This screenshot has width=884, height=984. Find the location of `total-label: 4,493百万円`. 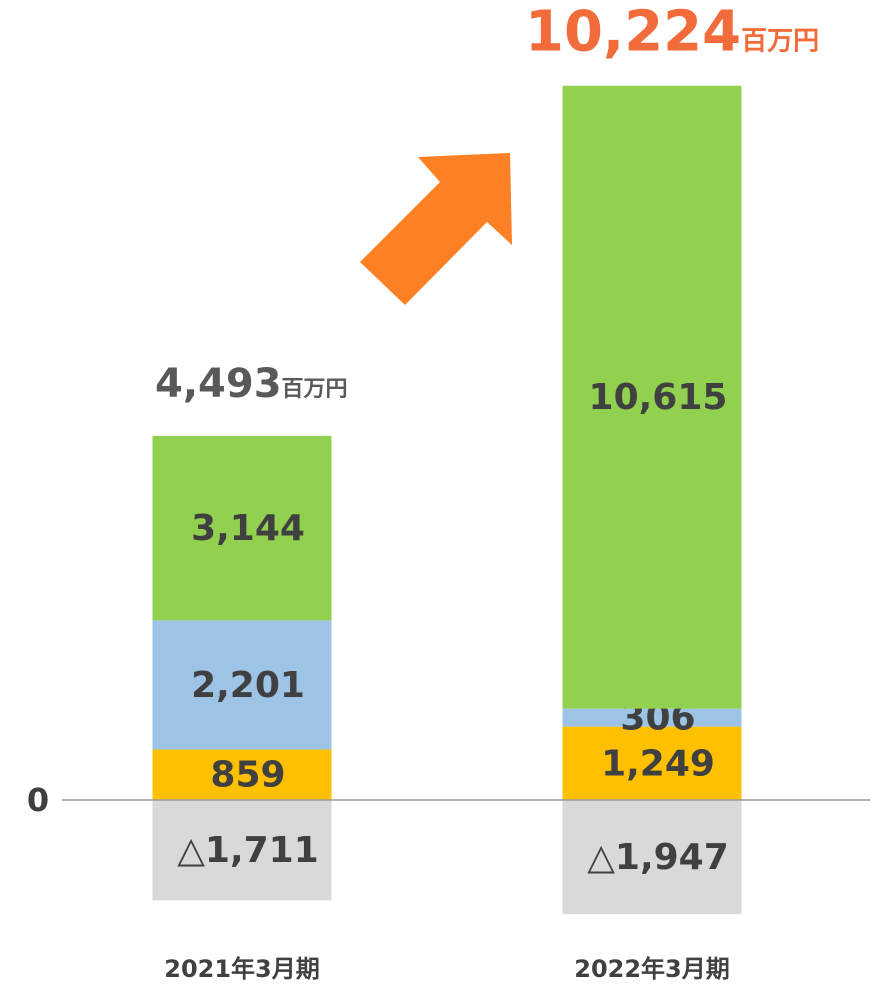

total-label: 4,493百万円 is located at coordinates (251, 384).